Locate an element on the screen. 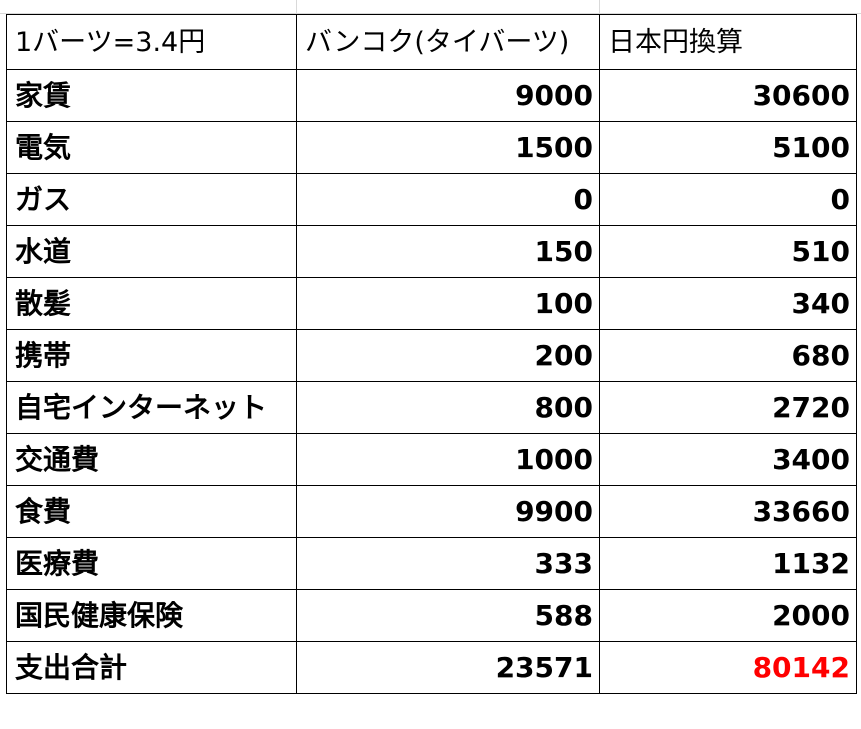 Image resolution: width=861 pixels, height=729 pixels. row-thb-cell: 150 is located at coordinates (448, 251).